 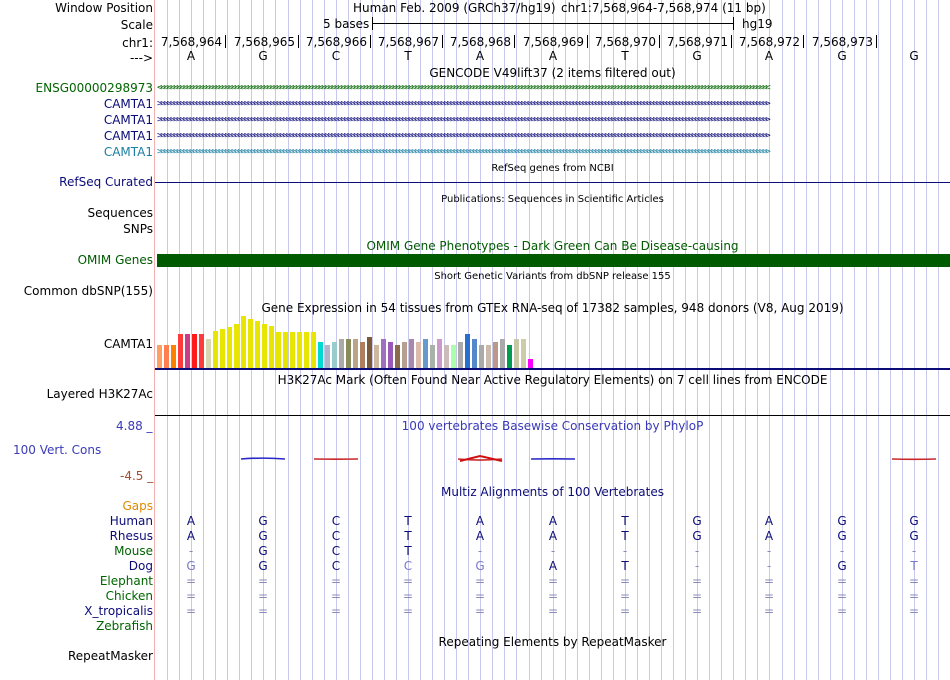 What do you see at coordinates (118, 611) in the screenshot?
I see `species-label: X_tropicalis` at bounding box center [118, 611].